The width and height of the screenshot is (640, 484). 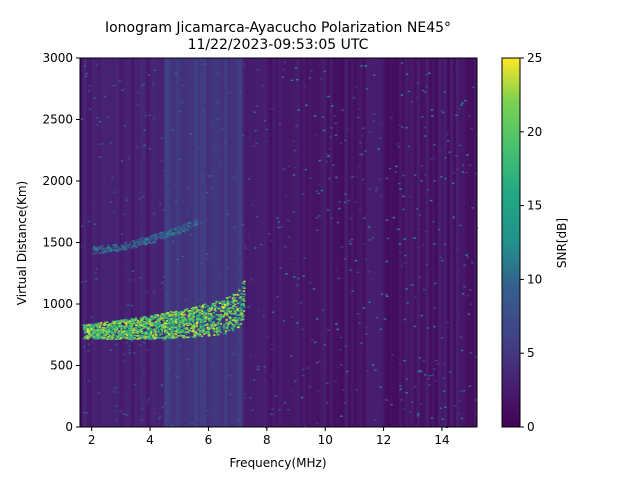 What do you see at coordinates (57, 243) in the screenshot?
I see `y-tick-label: 1500` at bounding box center [57, 243].